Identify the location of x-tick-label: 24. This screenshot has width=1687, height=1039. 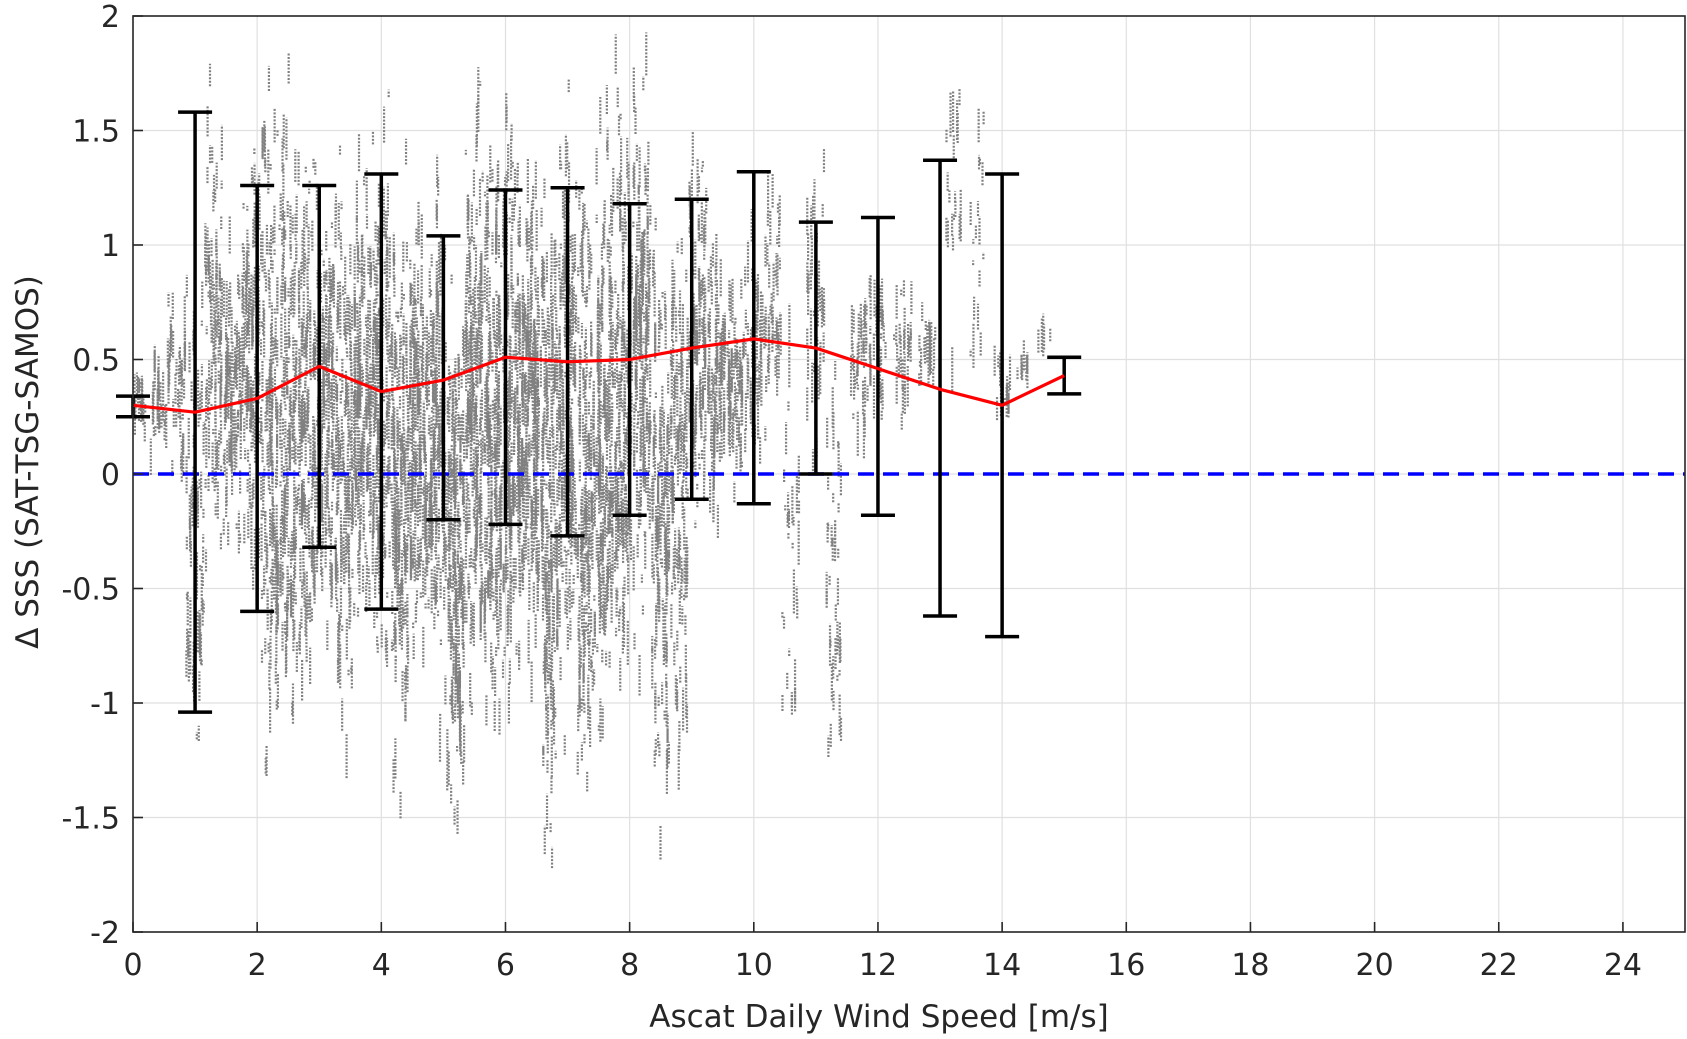
(1623, 965).